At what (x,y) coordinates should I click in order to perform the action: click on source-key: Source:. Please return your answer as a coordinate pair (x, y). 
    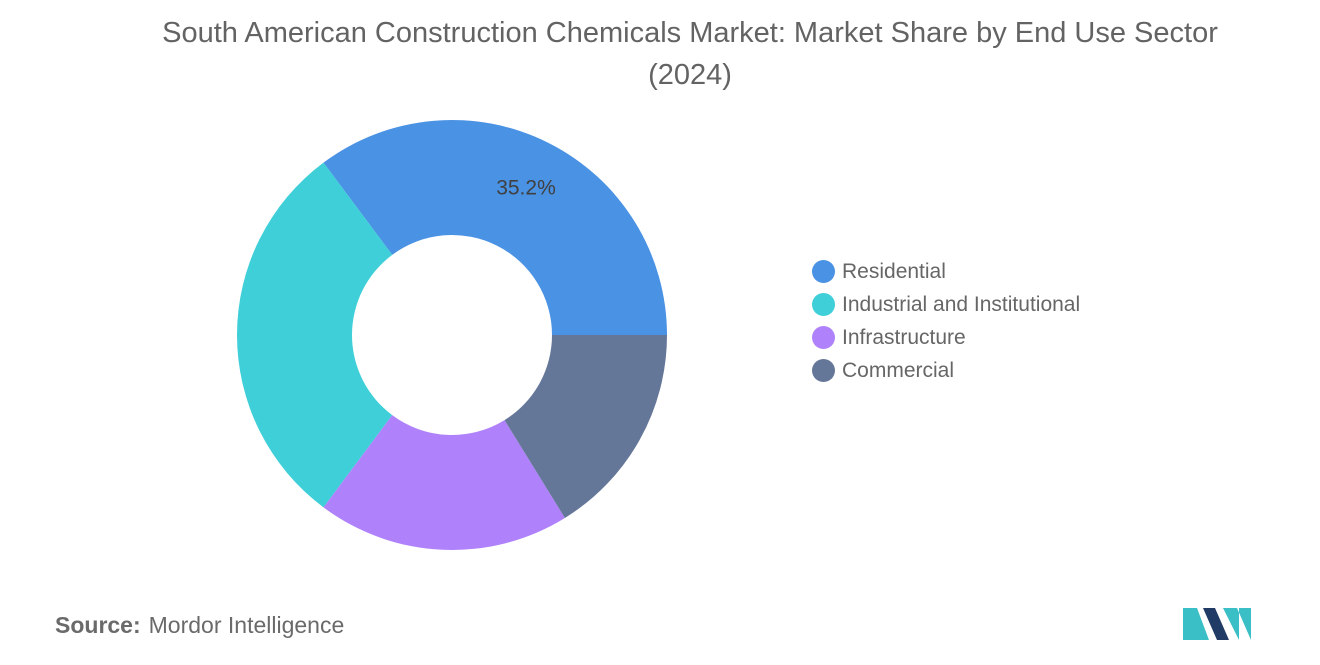
    Looking at the image, I should click on (98, 625).